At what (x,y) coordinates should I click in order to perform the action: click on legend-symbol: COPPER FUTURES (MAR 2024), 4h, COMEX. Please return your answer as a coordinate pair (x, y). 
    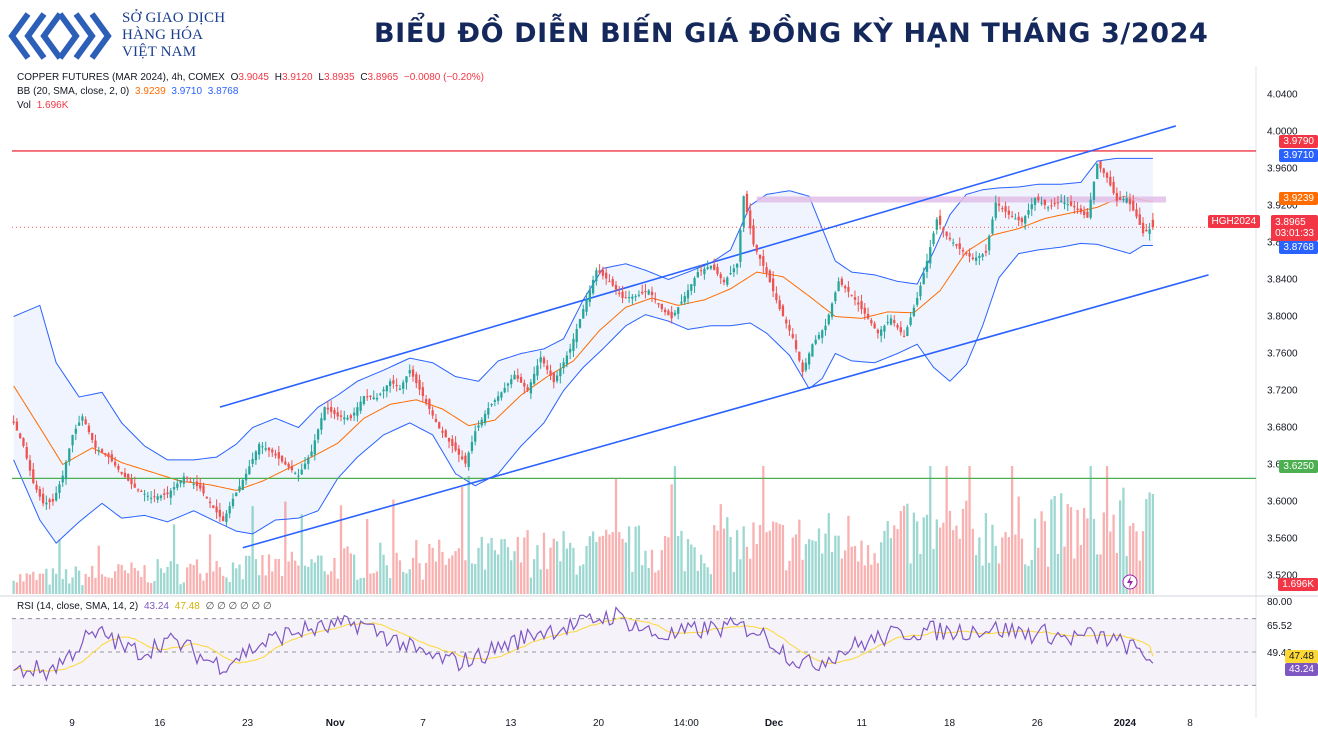
    Looking at the image, I should click on (121, 77).